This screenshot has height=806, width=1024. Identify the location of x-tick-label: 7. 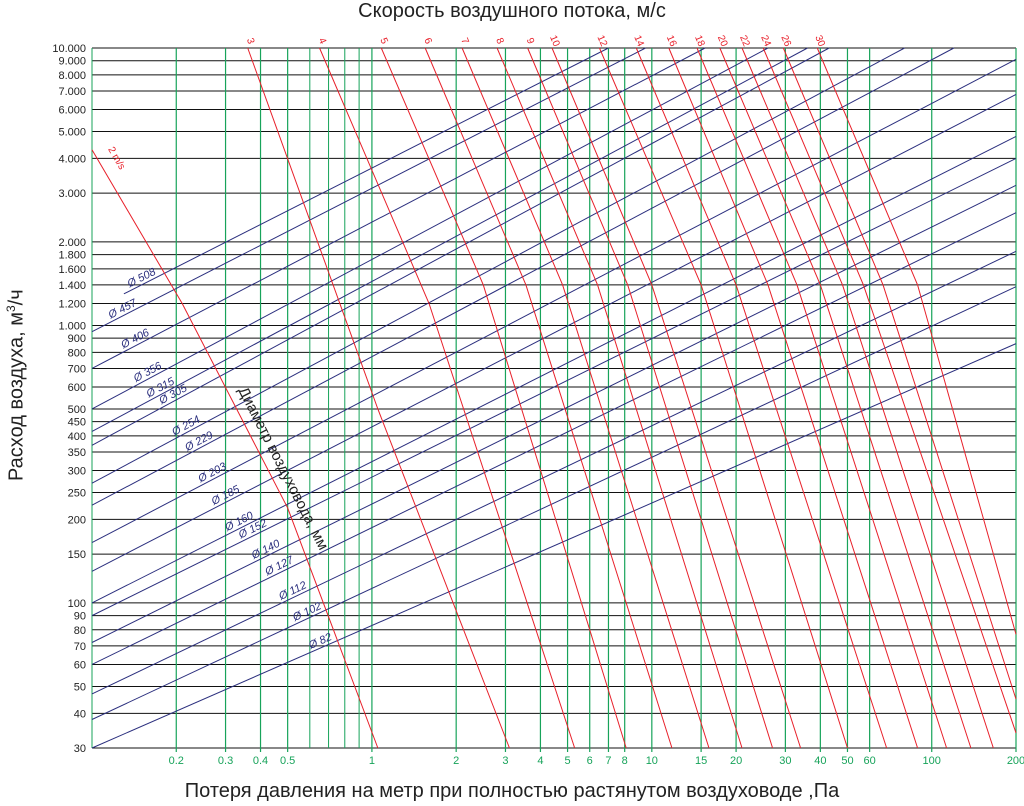
(608, 761).